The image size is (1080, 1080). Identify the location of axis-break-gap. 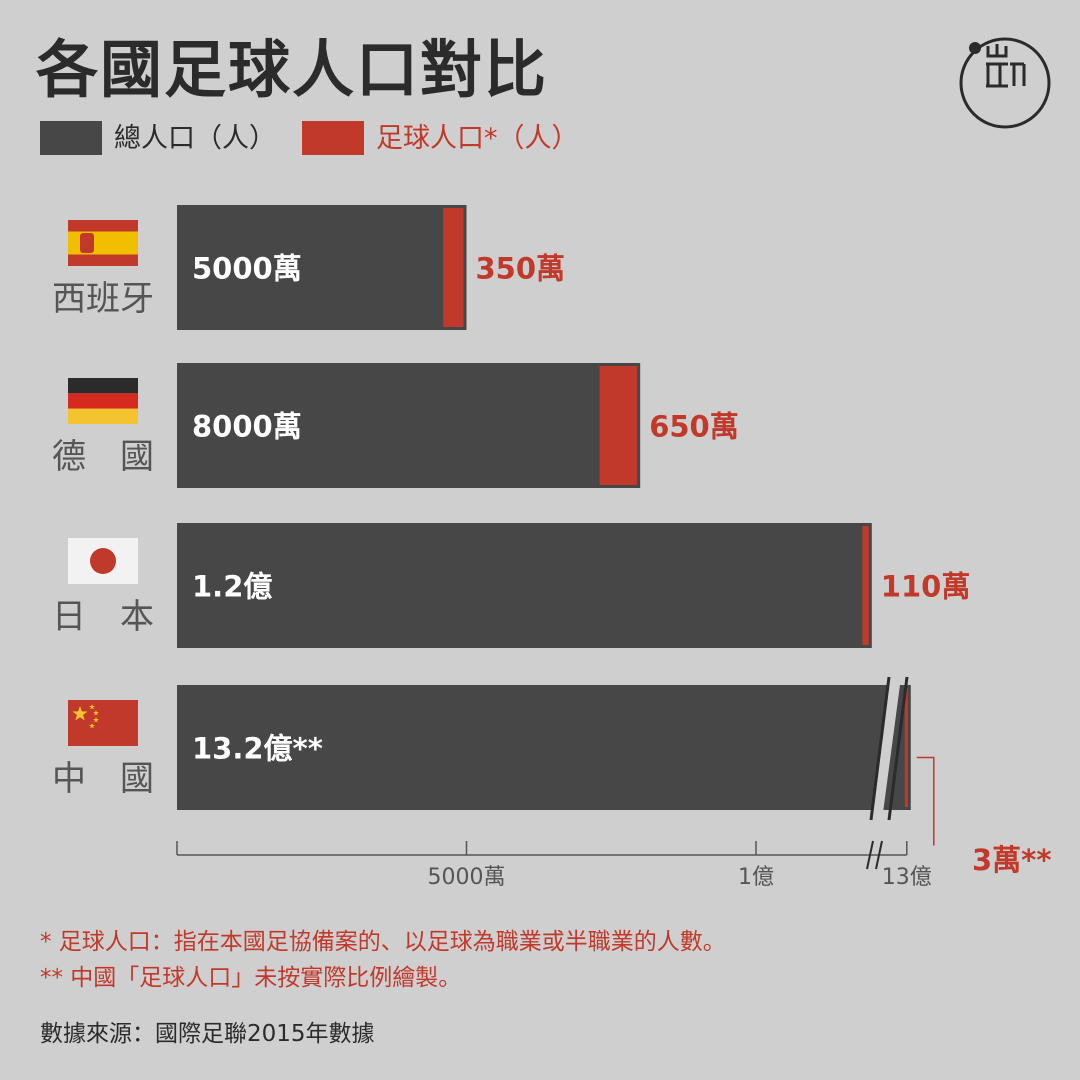
(885, 748).